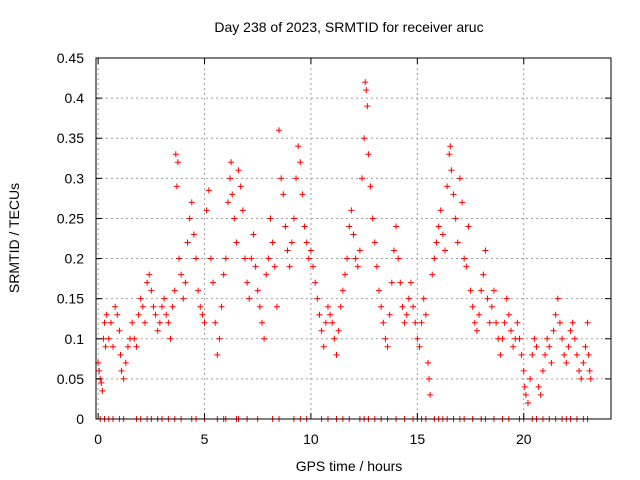 The height and width of the screenshot is (480, 640). I want to click on y-tick-label: 0.3, so click(75, 178).